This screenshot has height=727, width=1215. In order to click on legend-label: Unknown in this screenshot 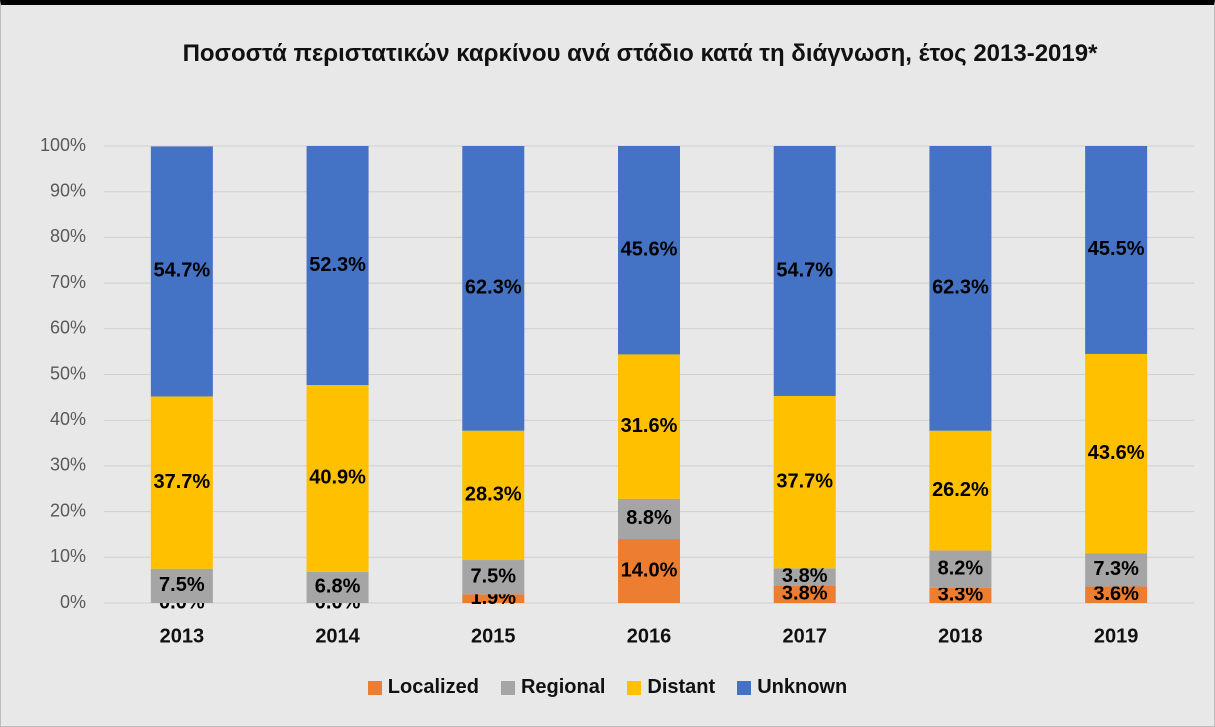, I will do `click(802, 687)`.